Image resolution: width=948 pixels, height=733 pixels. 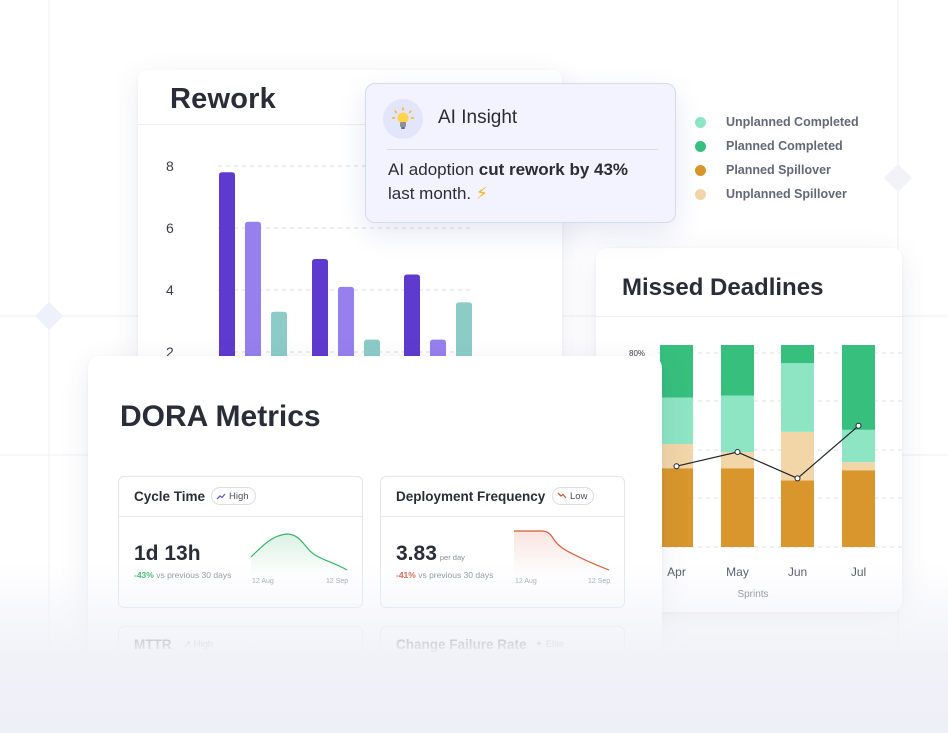 What do you see at coordinates (555, 644) in the screenshot?
I see `badge-label: Elite` at bounding box center [555, 644].